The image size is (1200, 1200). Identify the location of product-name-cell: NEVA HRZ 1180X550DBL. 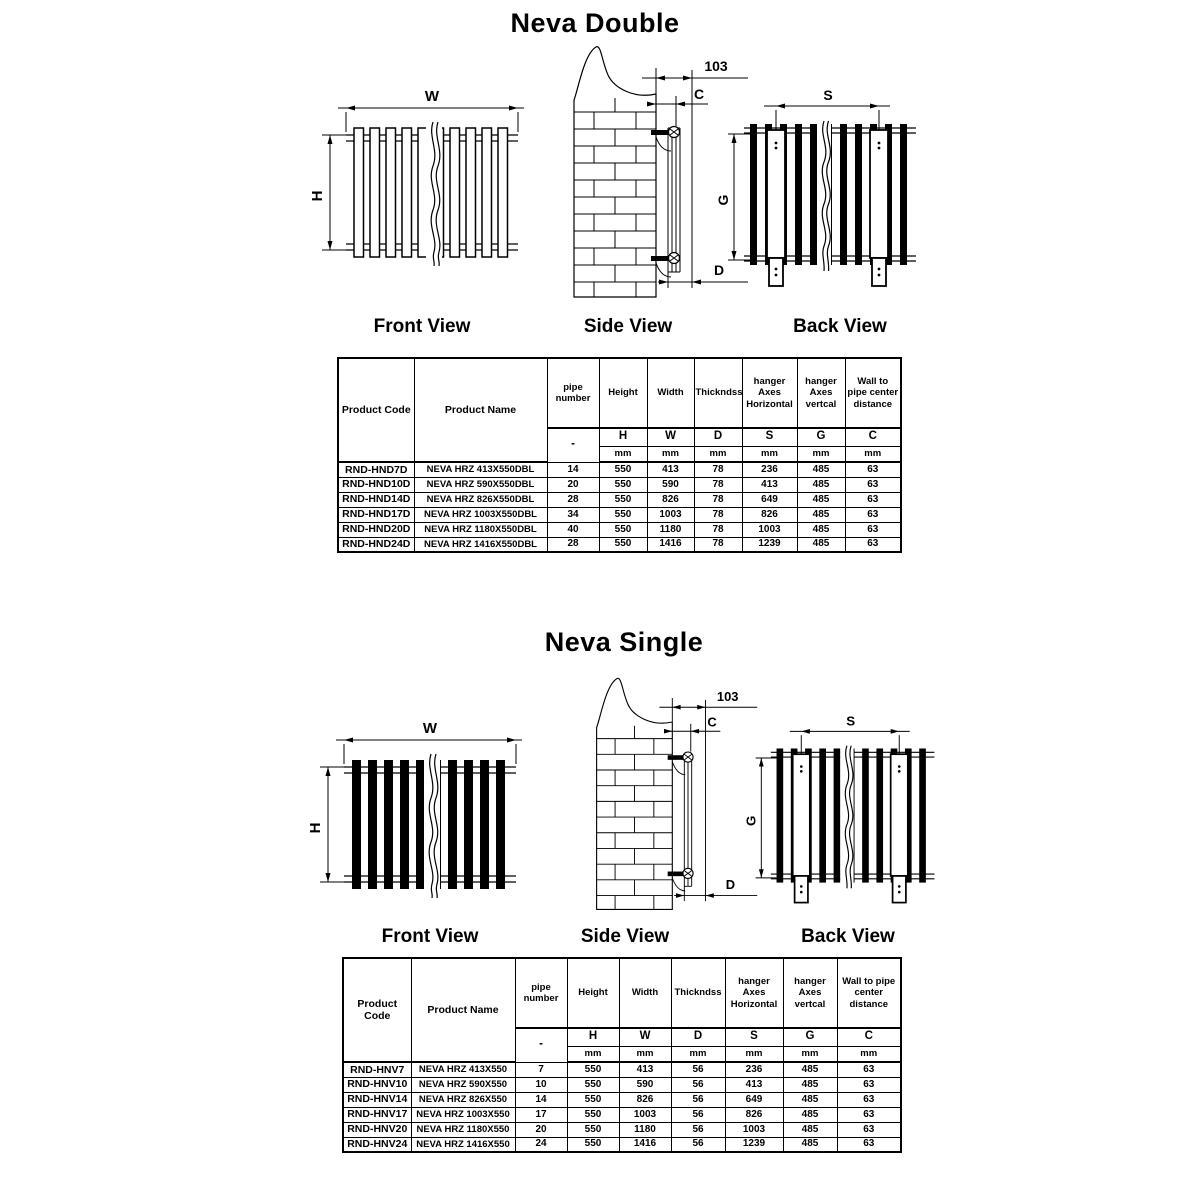
(480, 529).